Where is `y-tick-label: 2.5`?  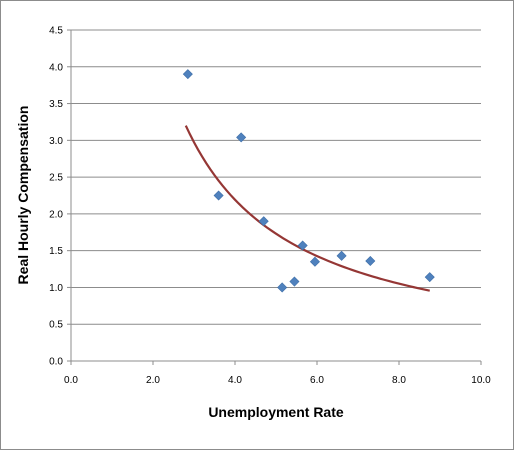 y-tick-label: 2.5 is located at coordinates (56, 178).